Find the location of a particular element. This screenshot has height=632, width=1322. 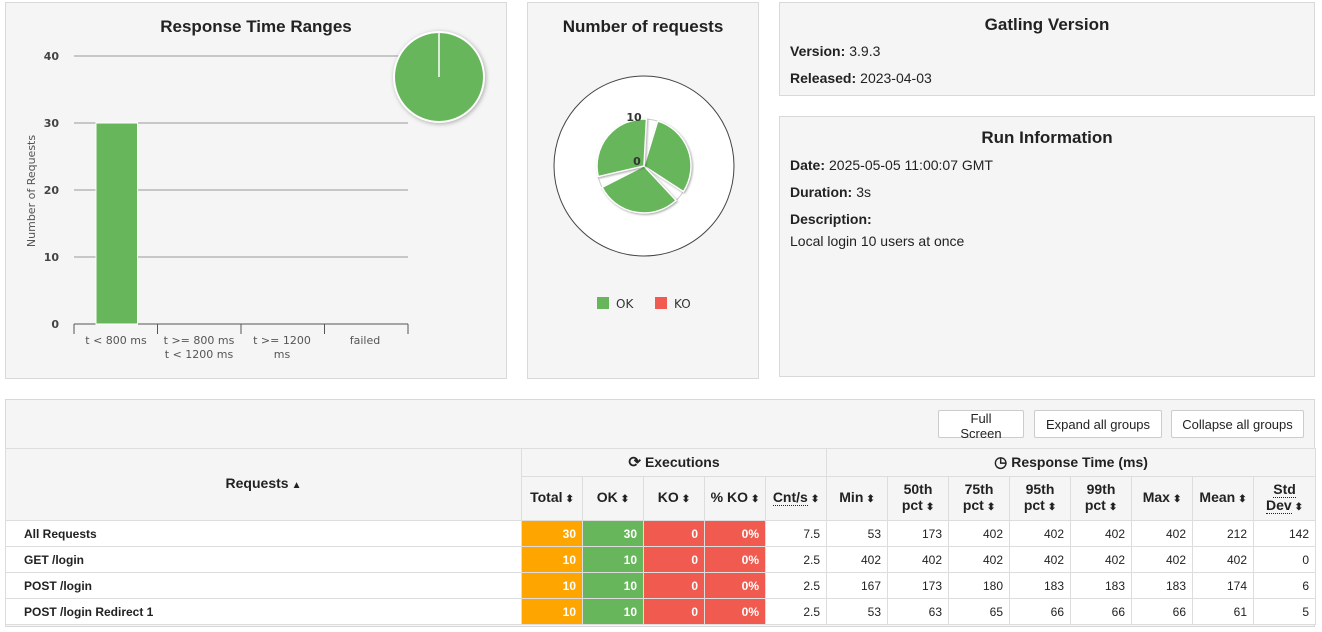

col-50th-header: 50th pct ⬍ is located at coordinates (918, 498).